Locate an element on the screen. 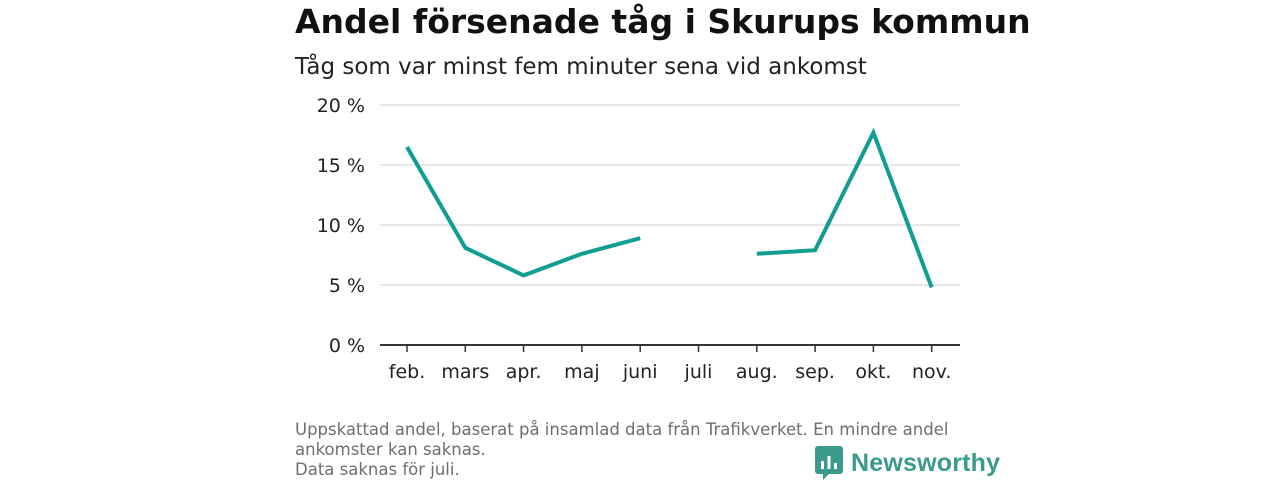 The image size is (1280, 480). y-axis-ticks: 0 % 5 % 10 % 15 % 20 % is located at coordinates (341, 226).